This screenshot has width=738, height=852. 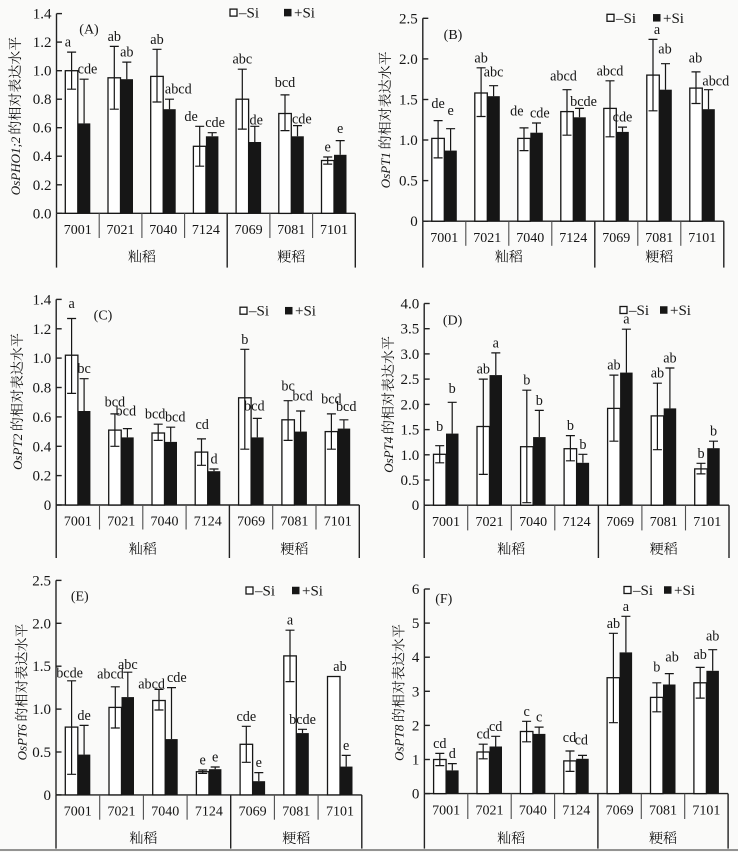 I want to click on svg-text: 1.4, so click(x=42, y=15).